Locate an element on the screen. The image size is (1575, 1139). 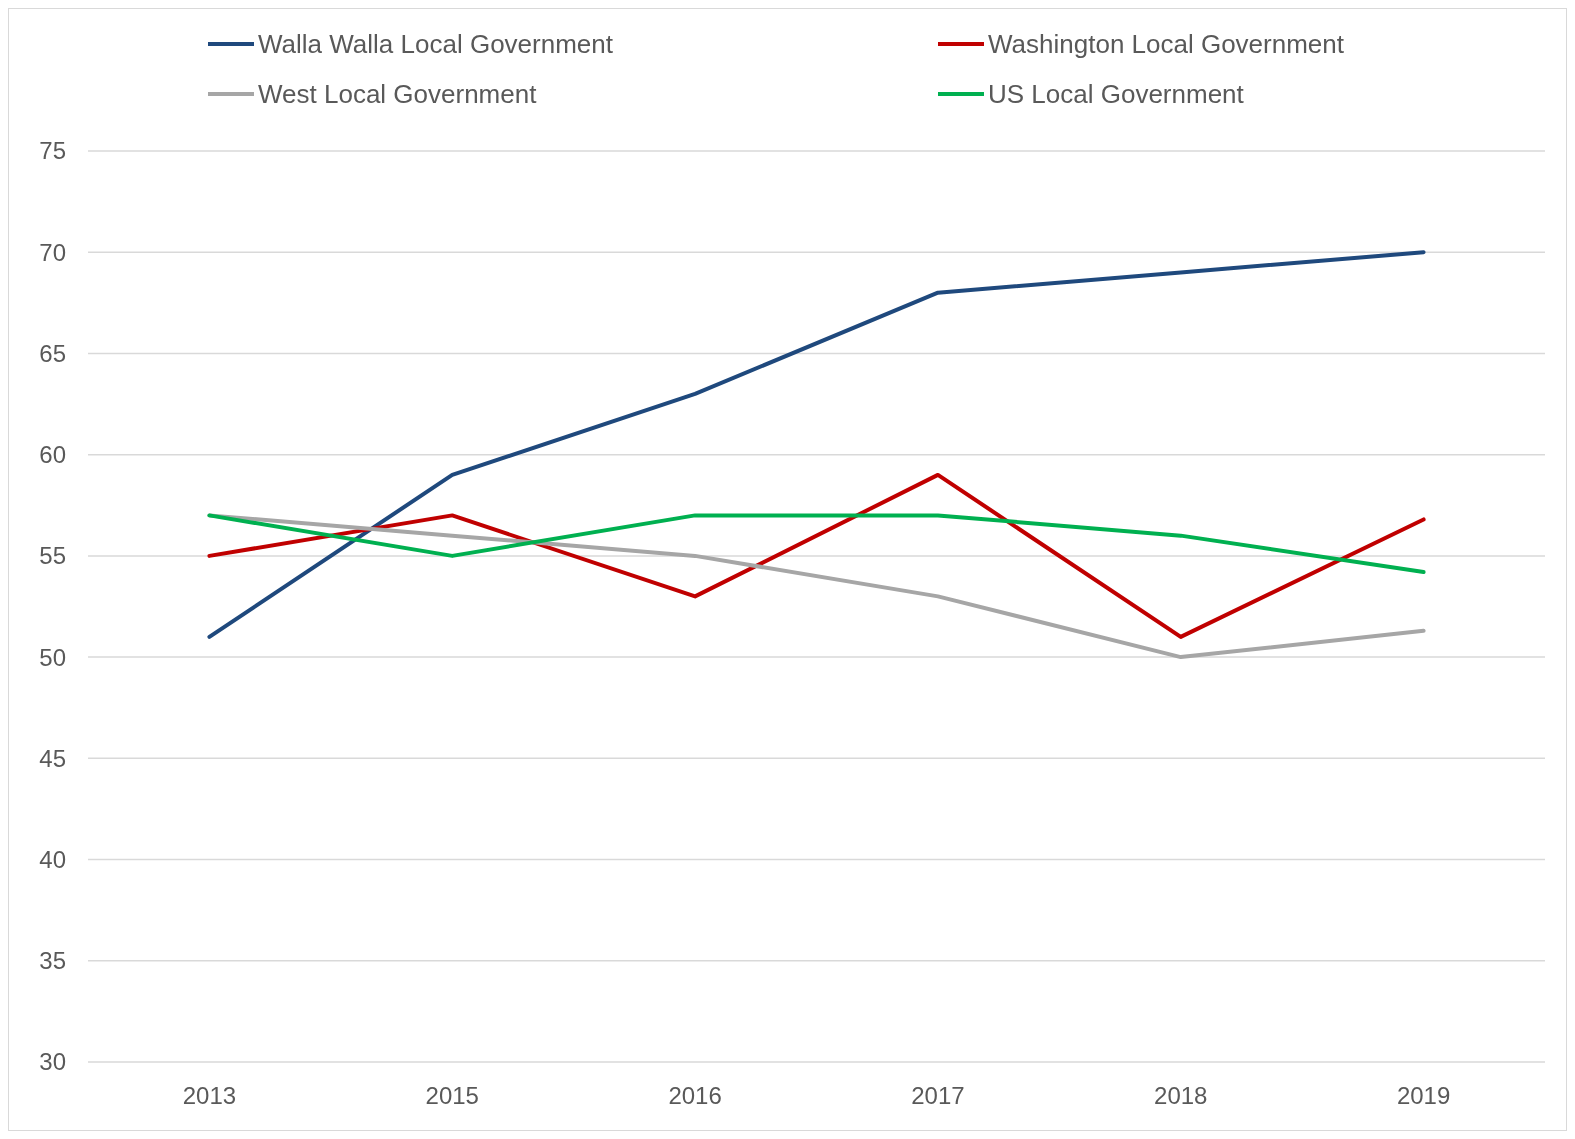
y-tick-label: 55 is located at coordinates (52, 556).